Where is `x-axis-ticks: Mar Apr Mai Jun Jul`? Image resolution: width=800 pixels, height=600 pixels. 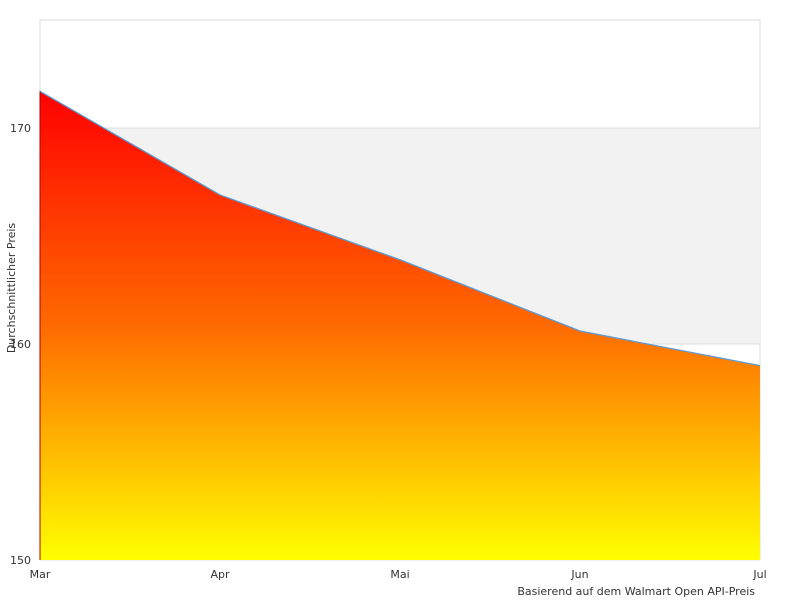 x-axis-ticks: Mar Apr Mai Jun Jul is located at coordinates (398, 574).